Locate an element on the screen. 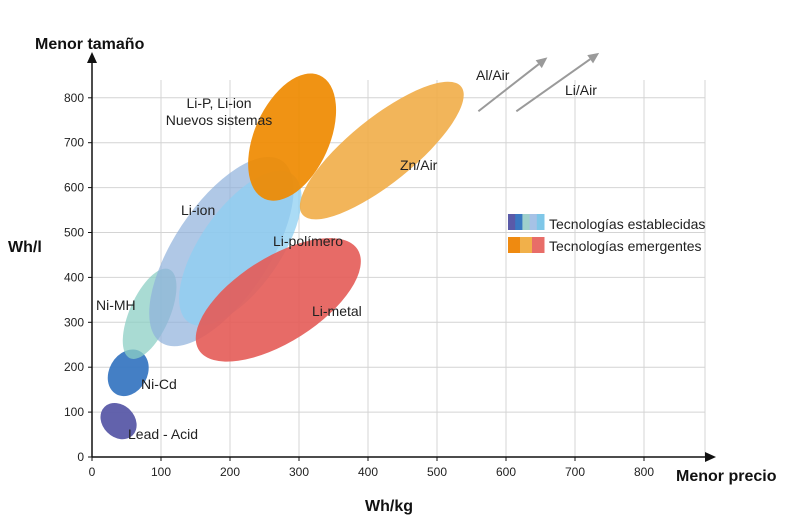 The height and width of the screenshot is (524, 800). y-tick-label: 100 is located at coordinates (74, 412).